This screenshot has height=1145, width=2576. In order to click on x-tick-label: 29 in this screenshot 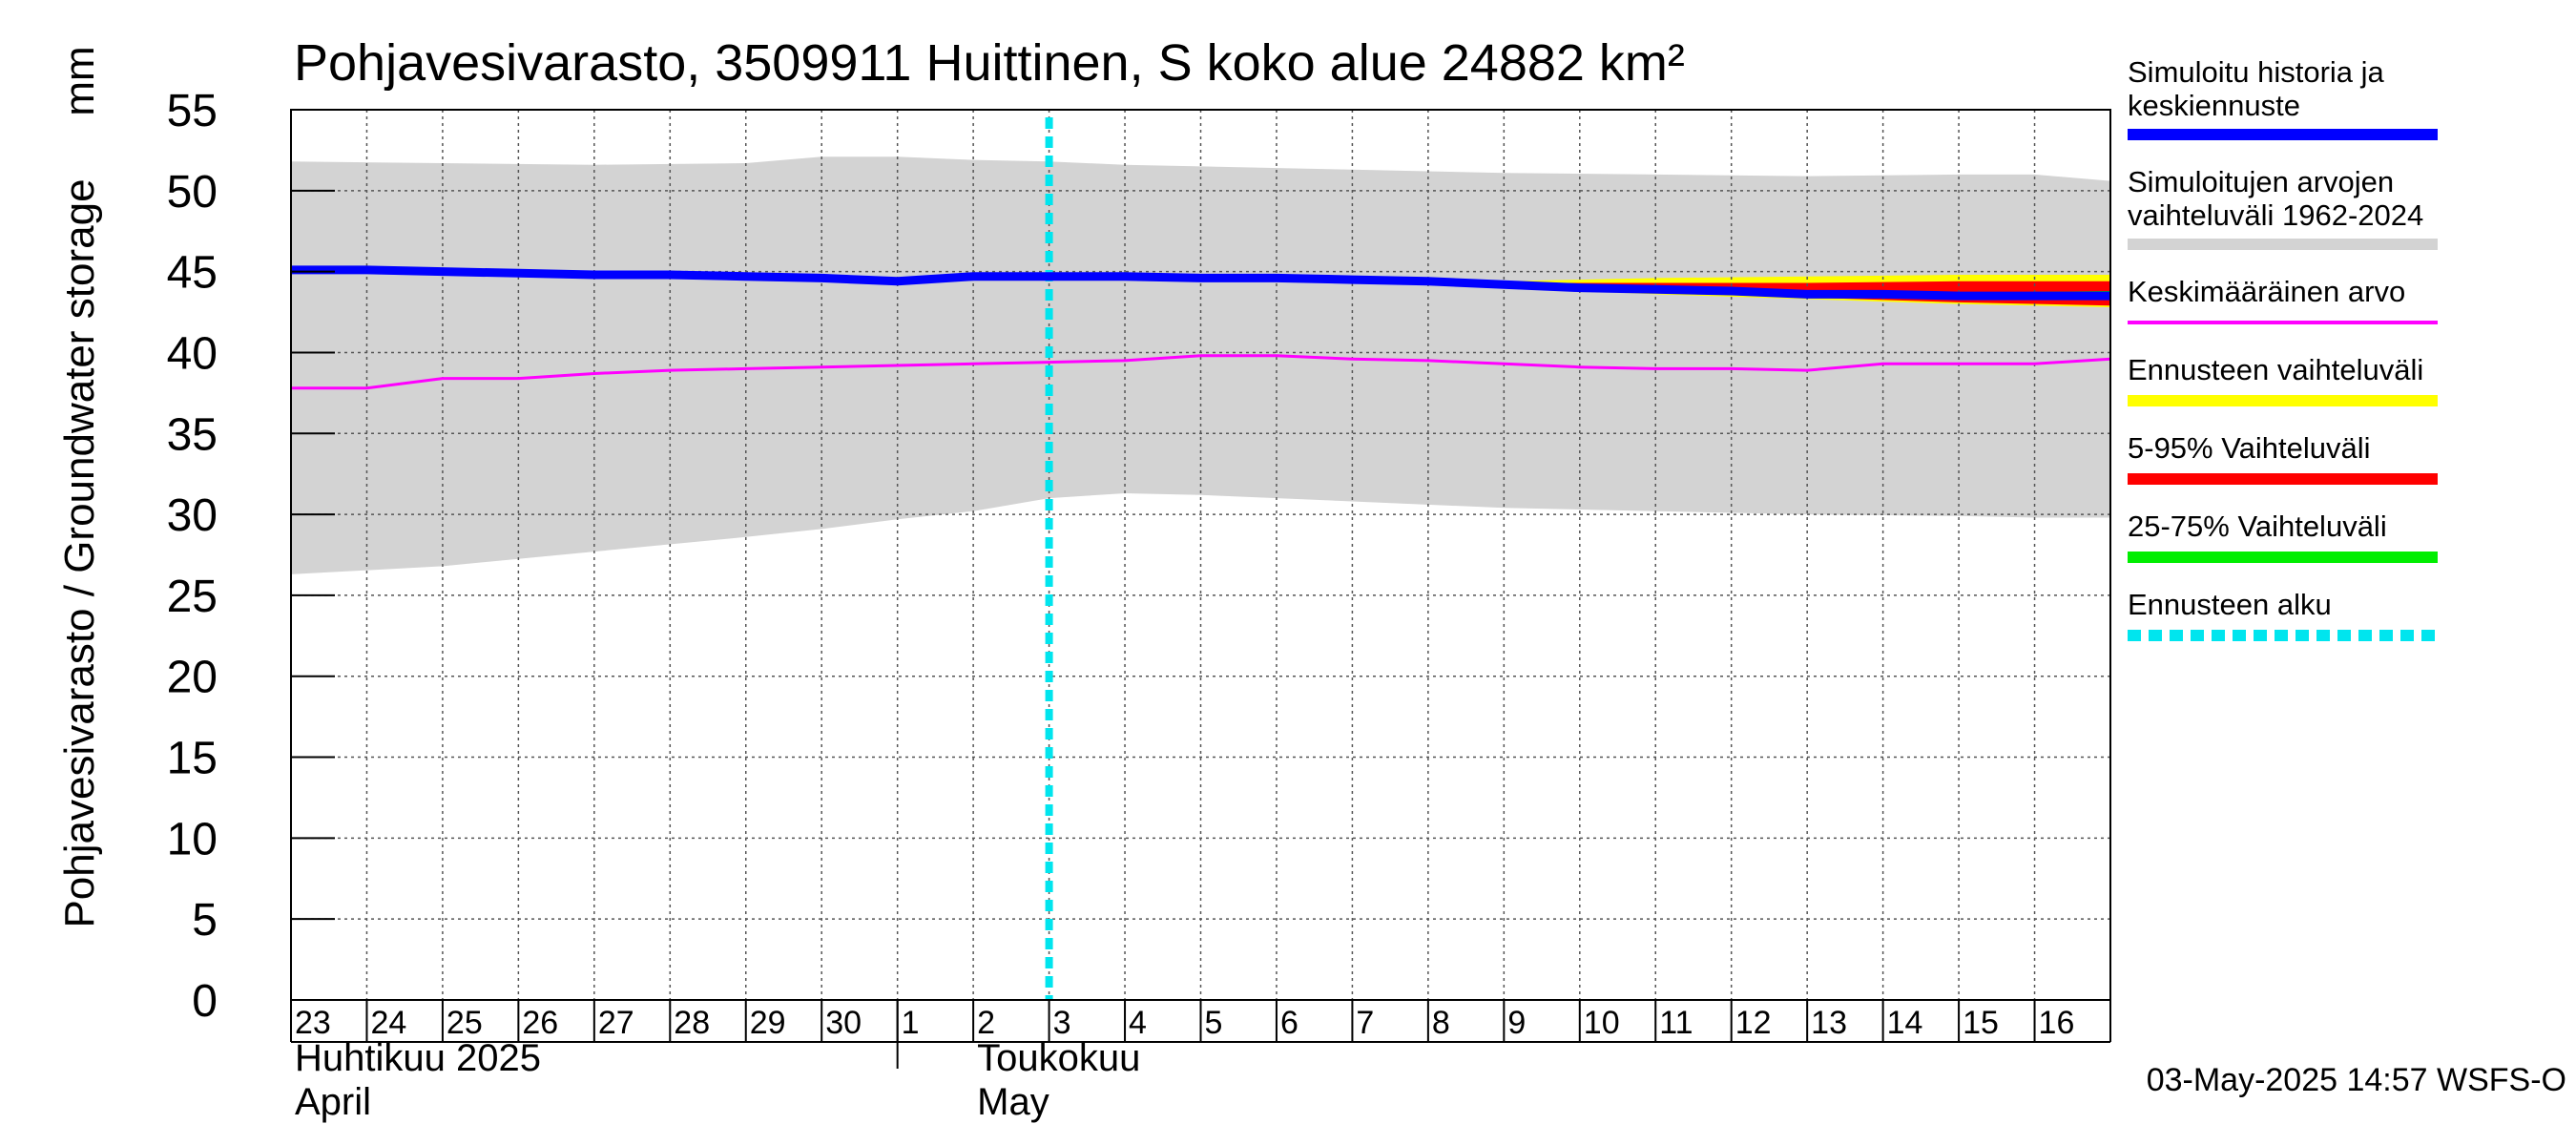, I will do `click(768, 1023)`.